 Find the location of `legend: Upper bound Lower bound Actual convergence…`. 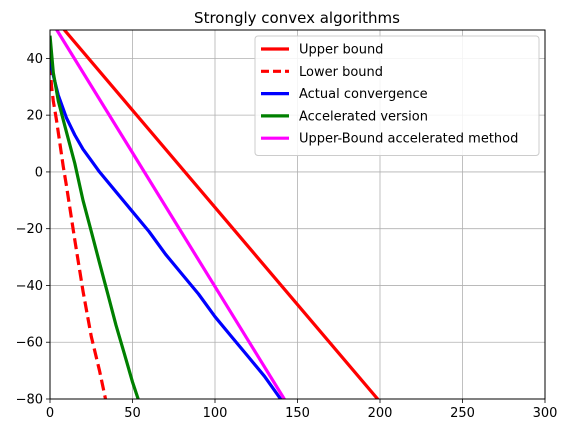

legend: Upper bound Lower bound Actual convergence… is located at coordinates (397, 95).